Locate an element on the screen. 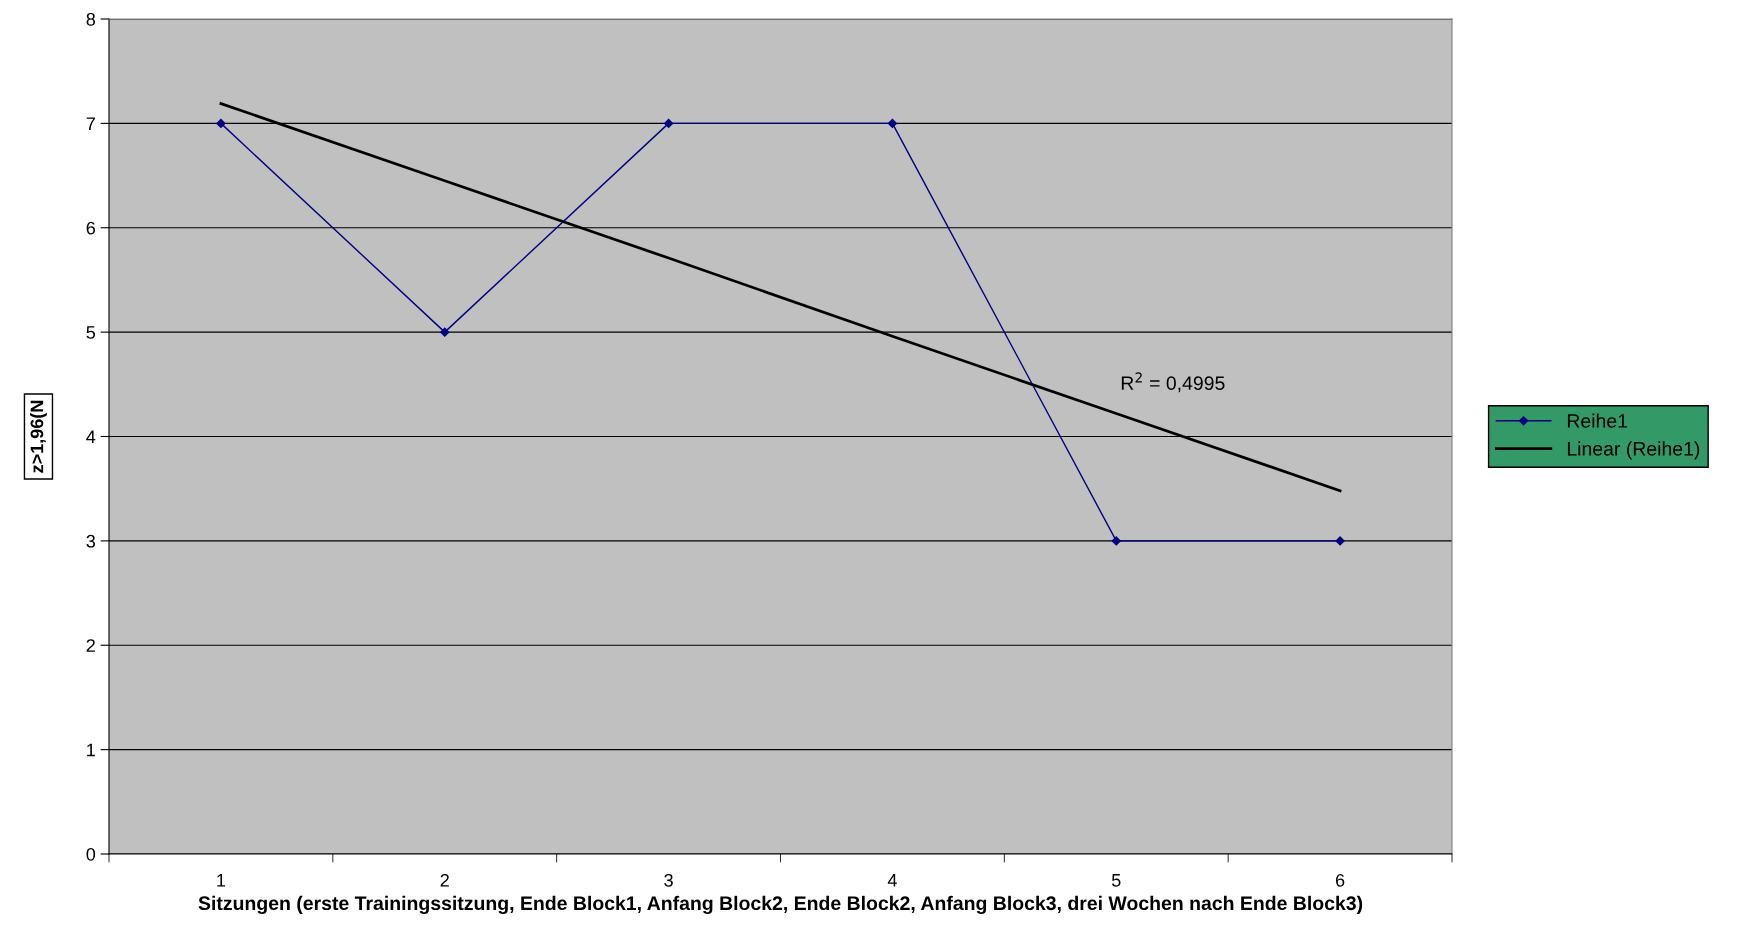 This screenshot has width=1742, height=951. legend-label: Reihe1 is located at coordinates (1597, 420).